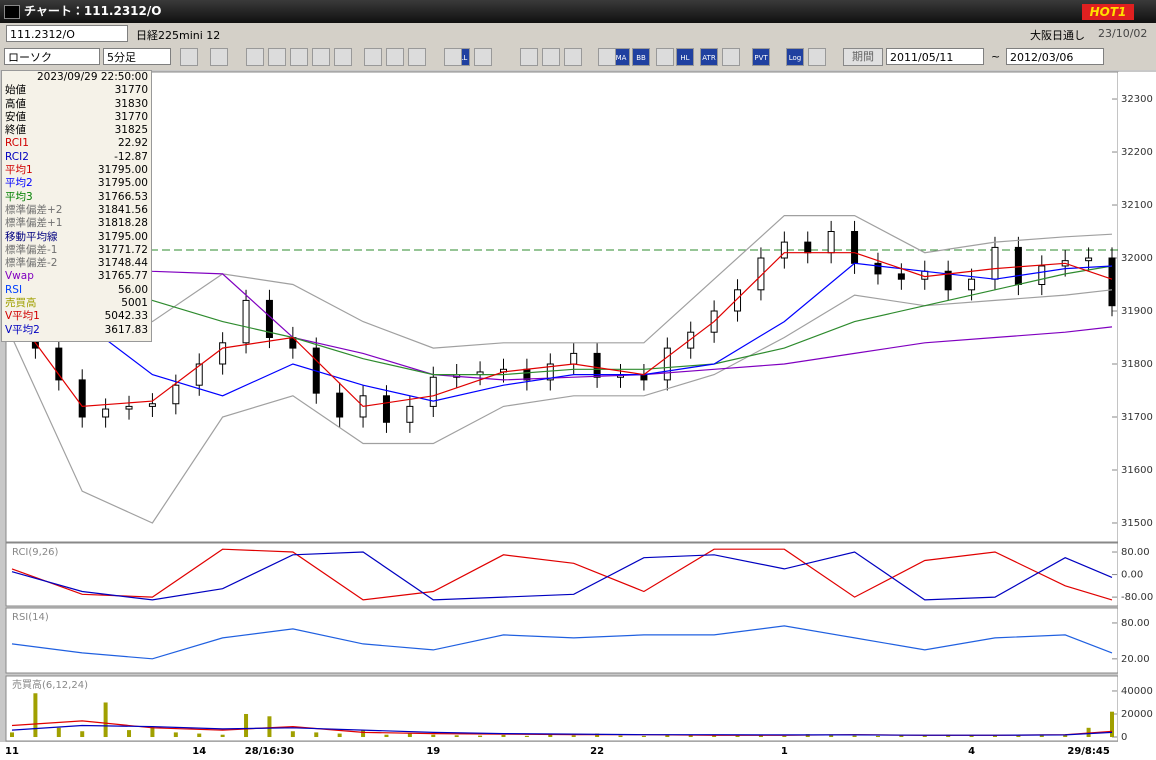 The height and width of the screenshot is (760, 1156). I want to click on to-date: 2012/03/06, so click(1055, 56).